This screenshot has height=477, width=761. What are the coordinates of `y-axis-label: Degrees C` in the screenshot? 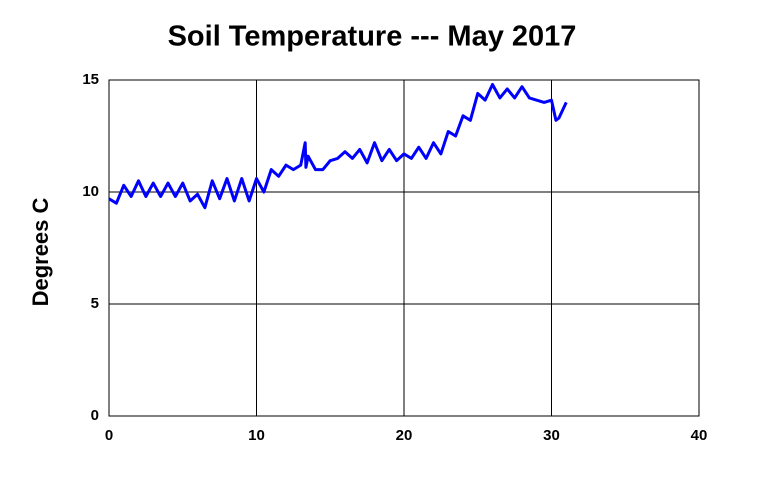 It's located at (40, 251).